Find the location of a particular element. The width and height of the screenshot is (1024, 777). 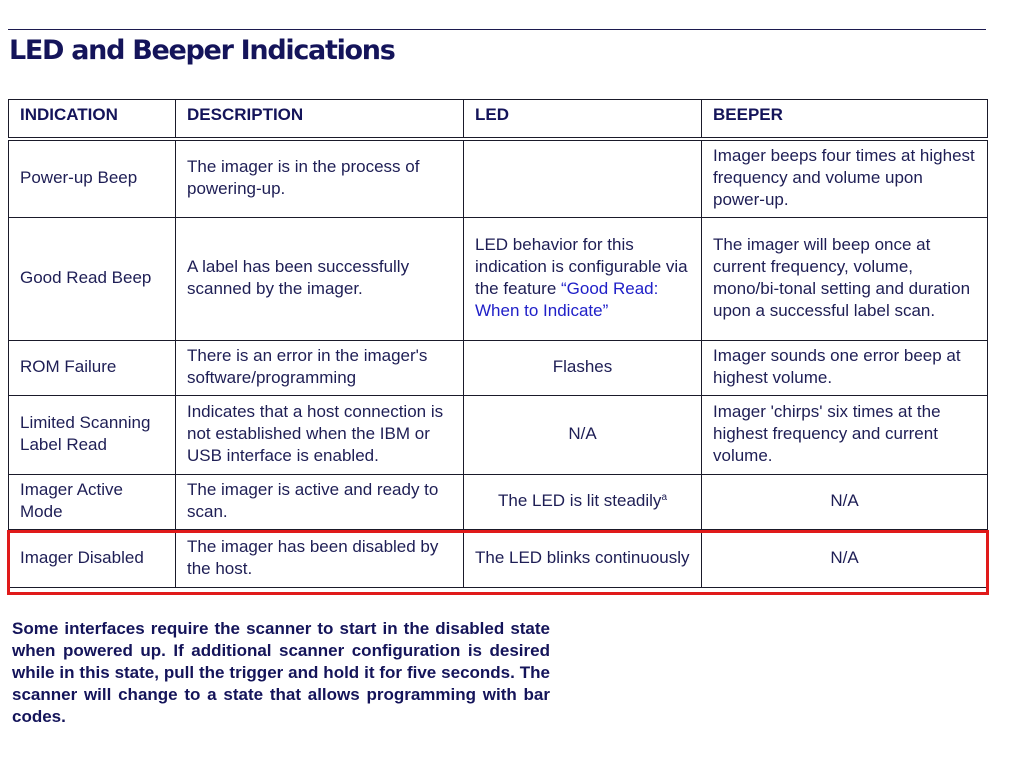

cell-indication: Imager Disabled is located at coordinates (92, 558).